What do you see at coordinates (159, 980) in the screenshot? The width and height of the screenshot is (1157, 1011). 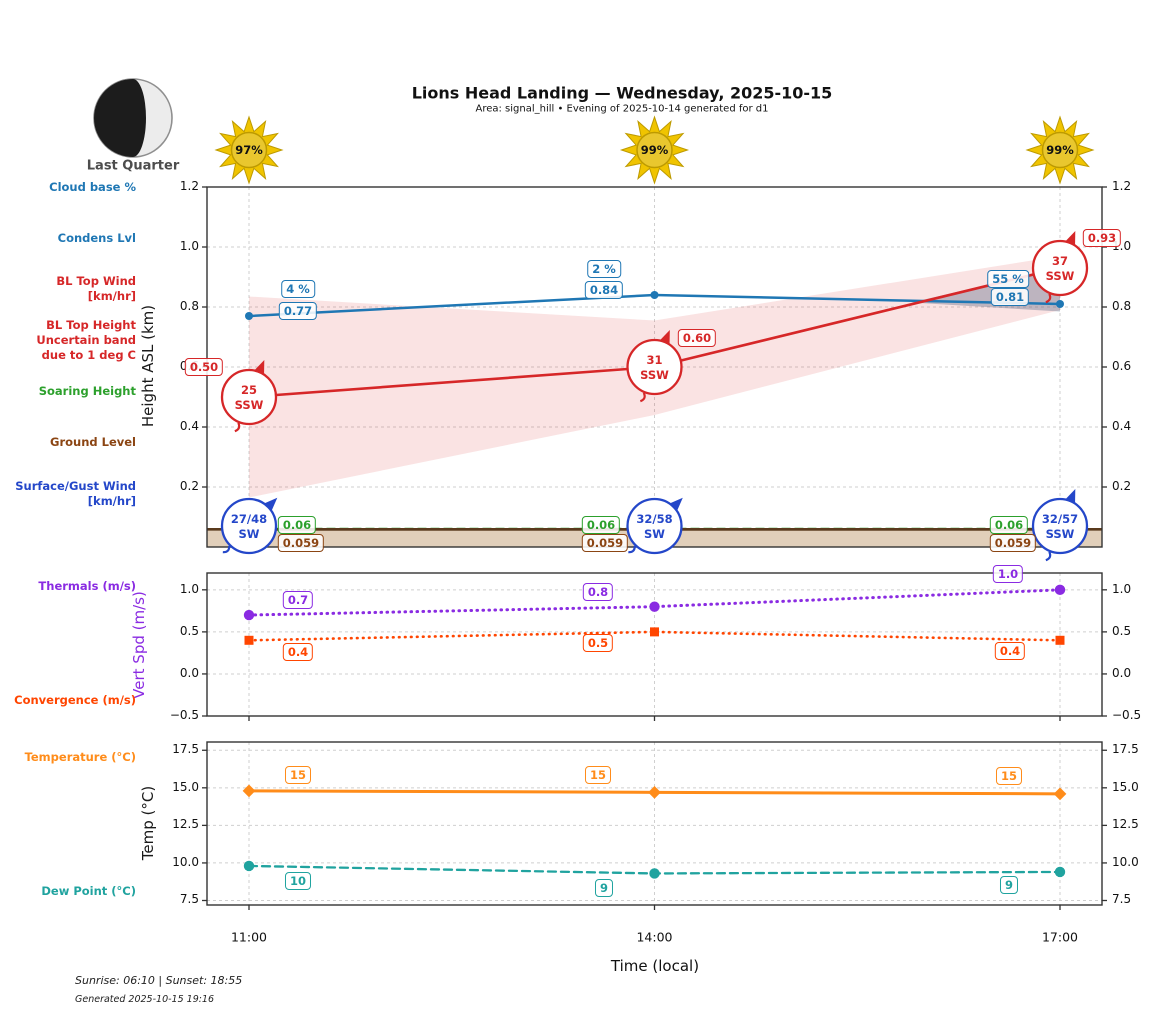 I see `sunrise-sunset-note: Sunrise: 06:10 | Sunset: 18:55` at bounding box center [159, 980].